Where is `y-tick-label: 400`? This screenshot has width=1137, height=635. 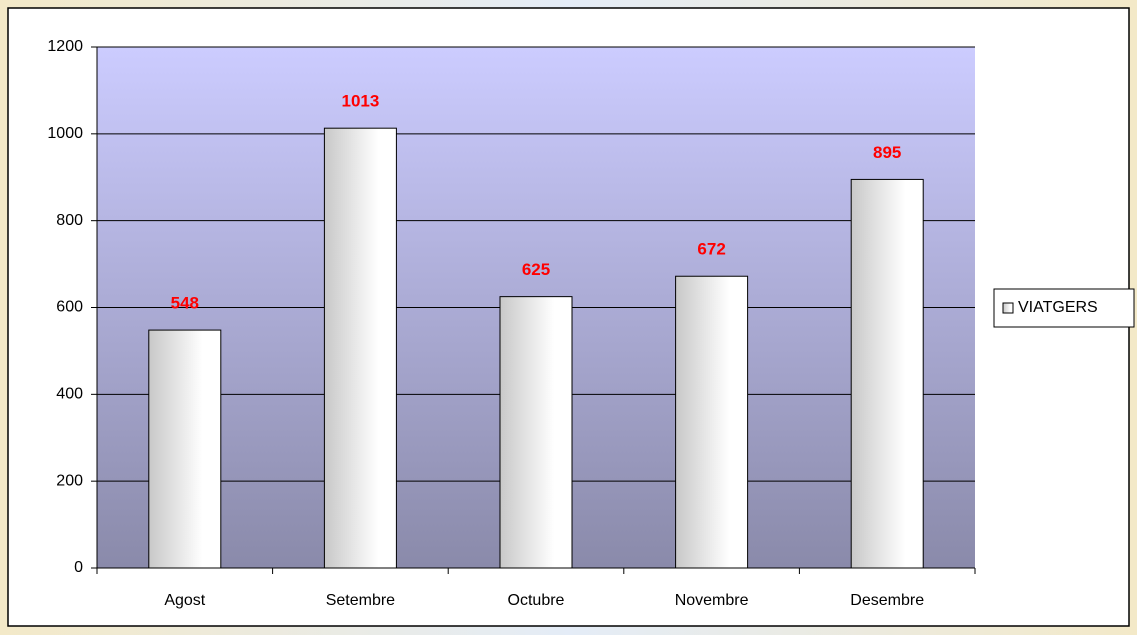 y-tick-label: 400 is located at coordinates (69, 394).